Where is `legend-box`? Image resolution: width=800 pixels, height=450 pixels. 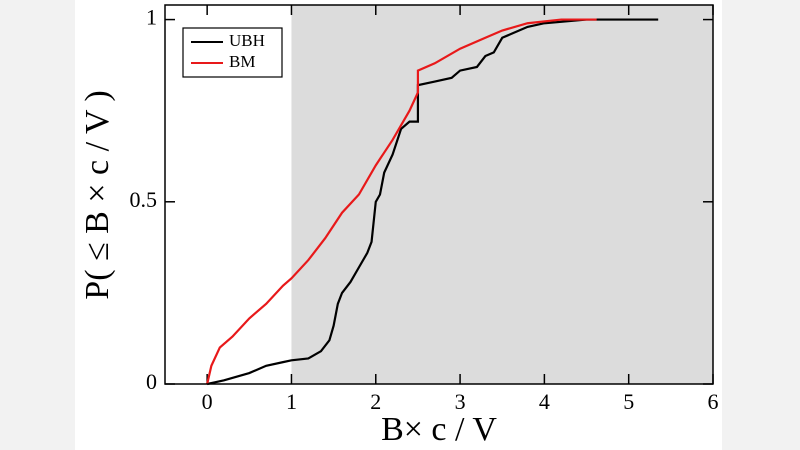
legend-box is located at coordinates (232, 52).